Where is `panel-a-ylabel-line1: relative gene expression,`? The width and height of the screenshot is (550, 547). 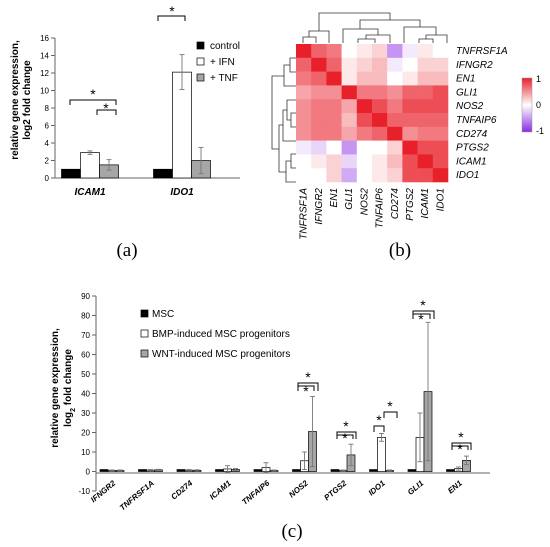 panel-a-ylabel-line1: relative gene expression, is located at coordinates (15, 100).